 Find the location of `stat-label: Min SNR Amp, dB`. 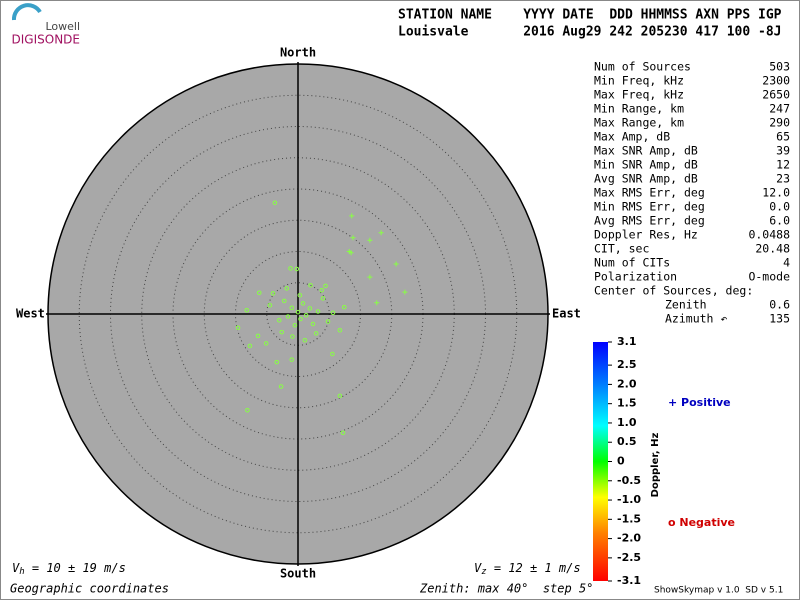

stat-label: Min SNR Amp, dB is located at coordinates (646, 165).